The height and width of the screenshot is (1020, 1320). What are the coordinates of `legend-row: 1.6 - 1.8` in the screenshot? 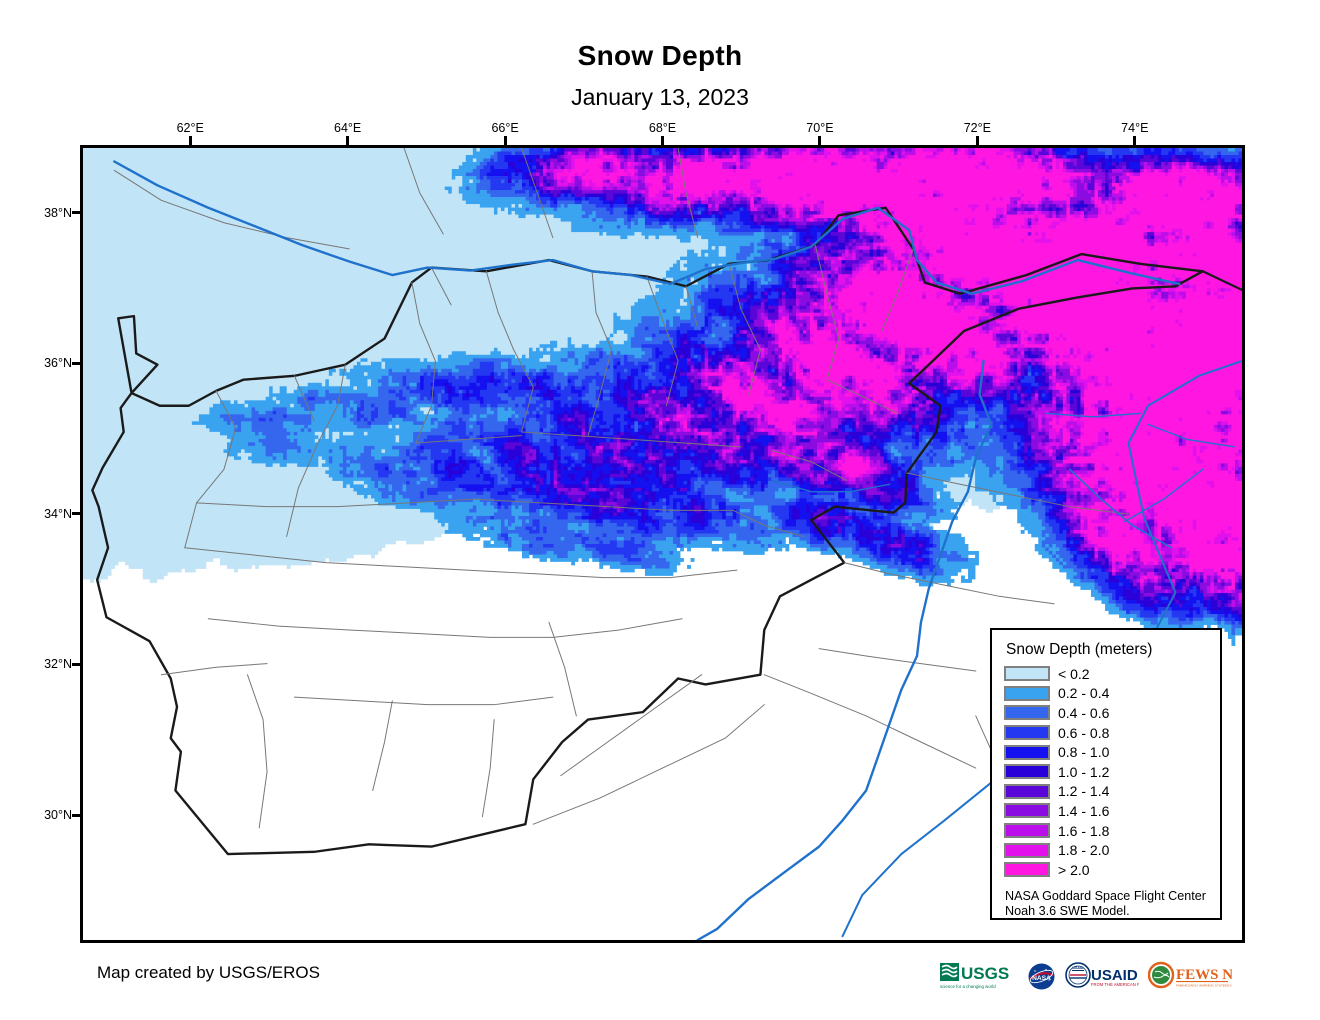 It's located at (1106, 831).